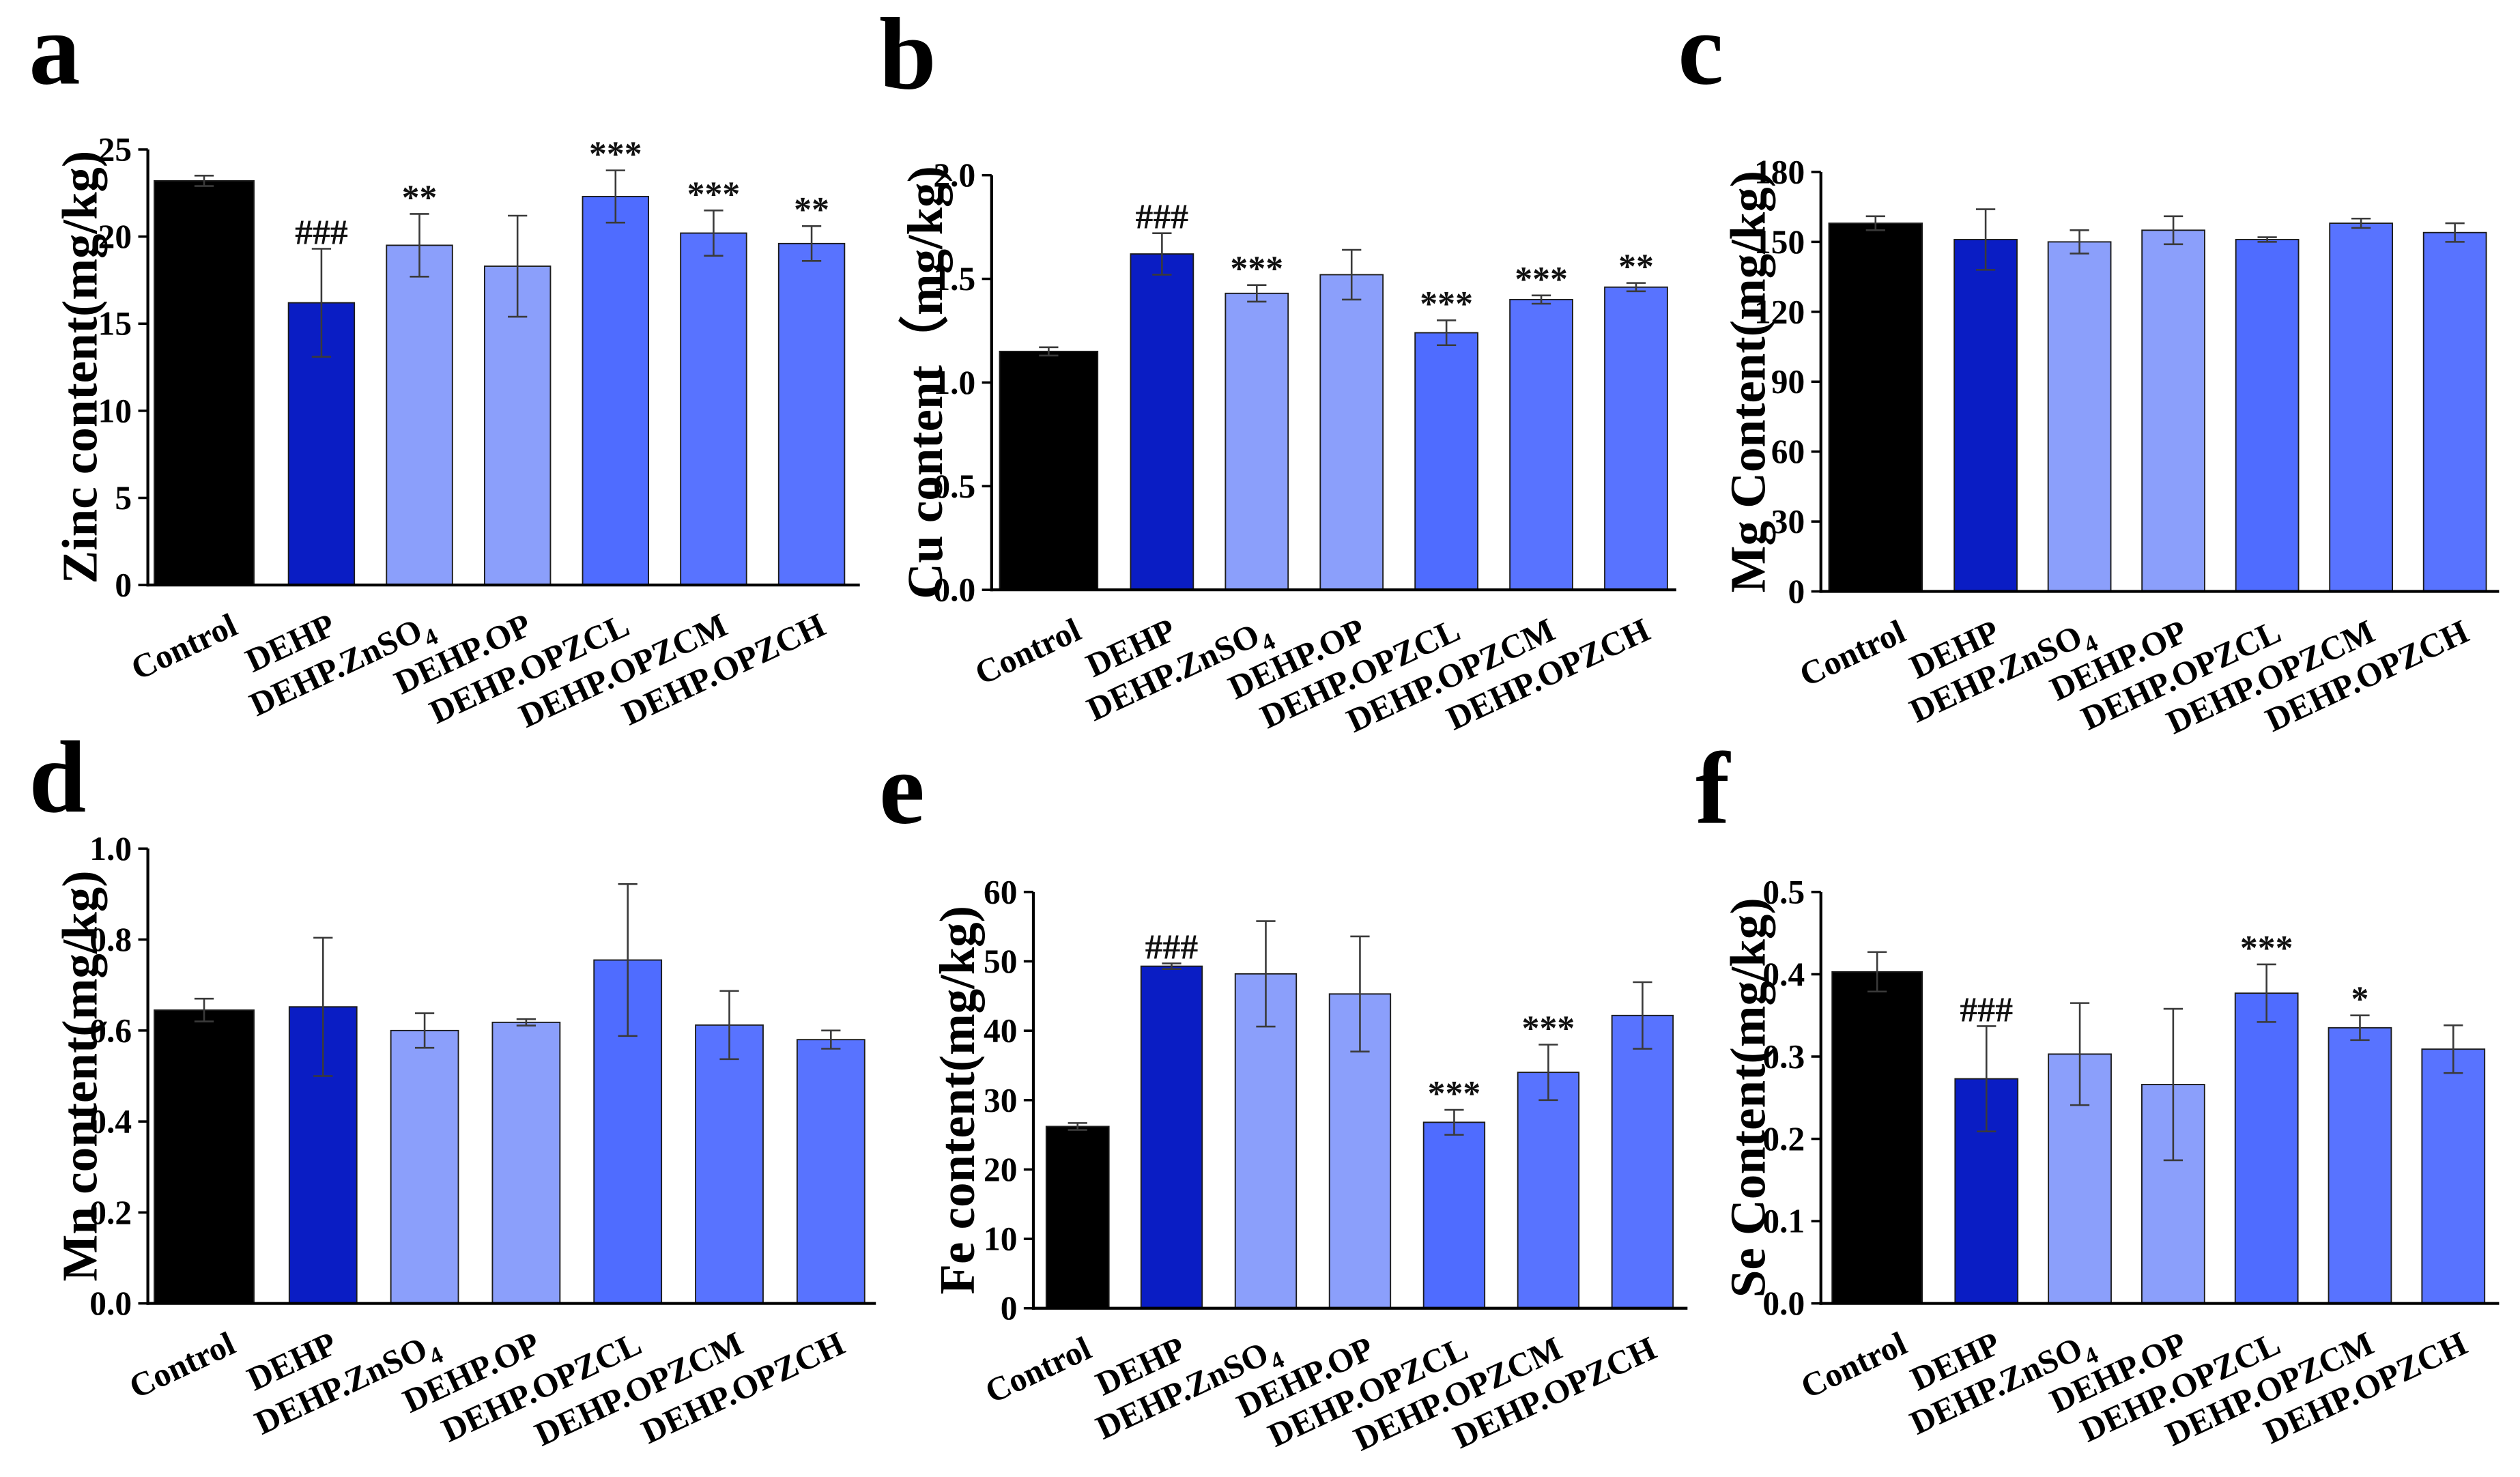 Image resolution: width=2520 pixels, height=1477 pixels. I want to click on panel-letter: e, so click(902, 789).